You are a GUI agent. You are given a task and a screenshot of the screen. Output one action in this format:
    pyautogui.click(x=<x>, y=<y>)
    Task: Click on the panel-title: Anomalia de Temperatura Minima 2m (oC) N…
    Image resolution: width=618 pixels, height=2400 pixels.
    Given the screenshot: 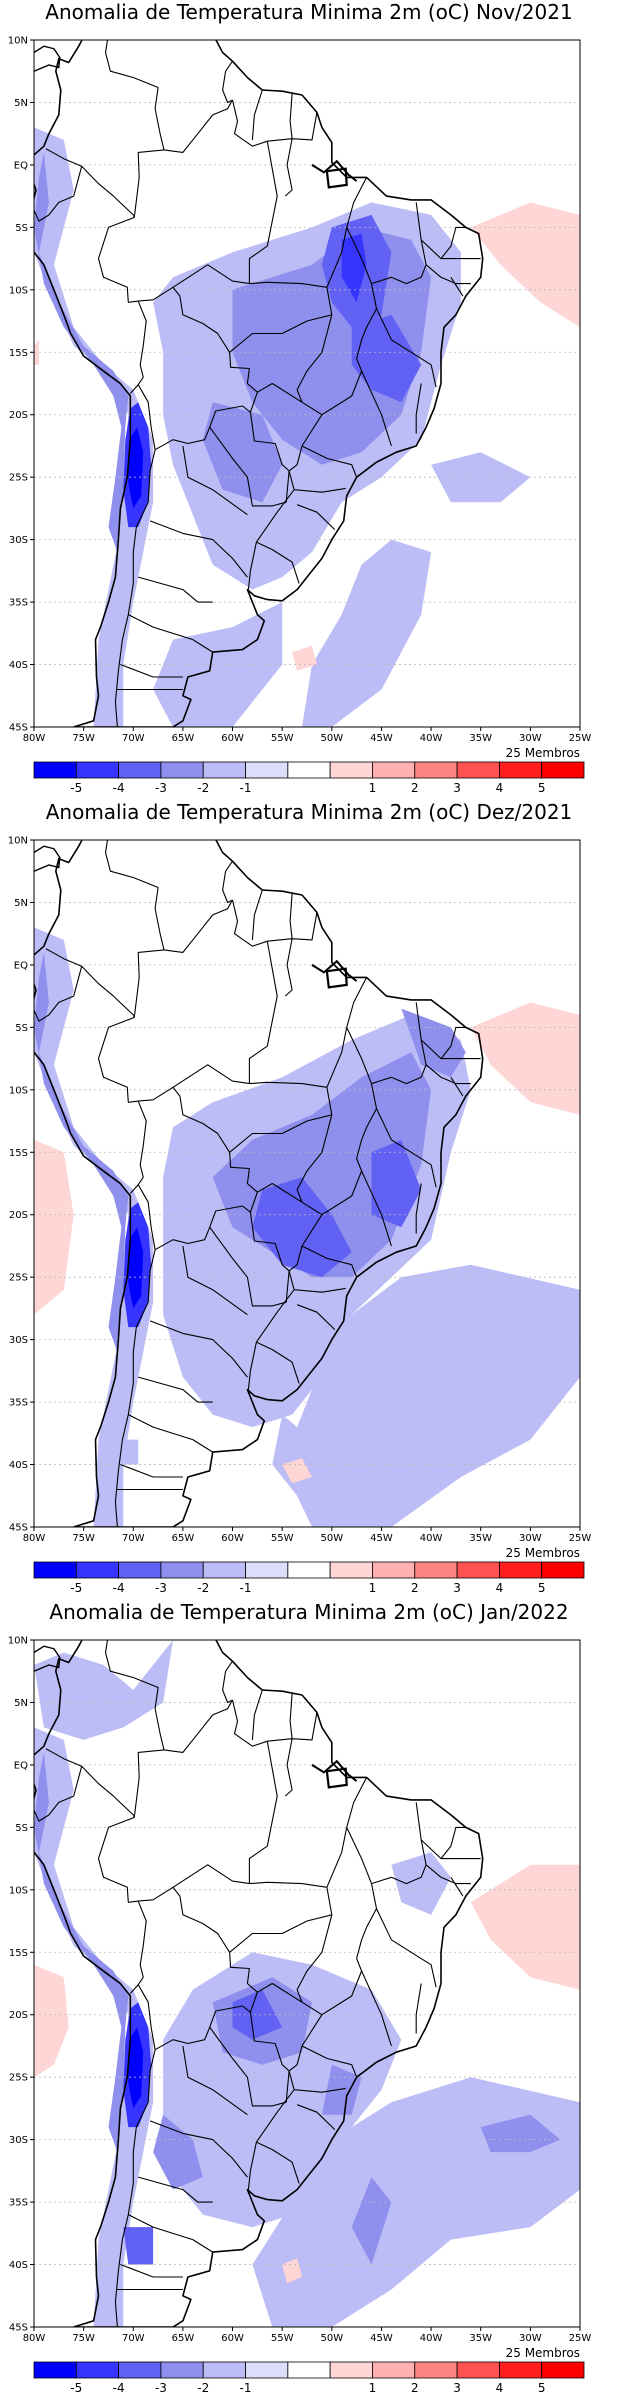 What is the action you would take?
    pyautogui.click(x=309, y=12)
    